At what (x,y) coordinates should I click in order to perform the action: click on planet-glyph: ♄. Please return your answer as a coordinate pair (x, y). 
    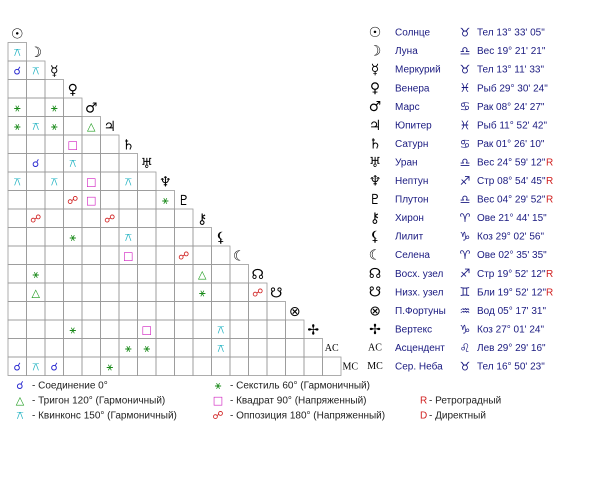
    Looking at the image, I should click on (375, 144).